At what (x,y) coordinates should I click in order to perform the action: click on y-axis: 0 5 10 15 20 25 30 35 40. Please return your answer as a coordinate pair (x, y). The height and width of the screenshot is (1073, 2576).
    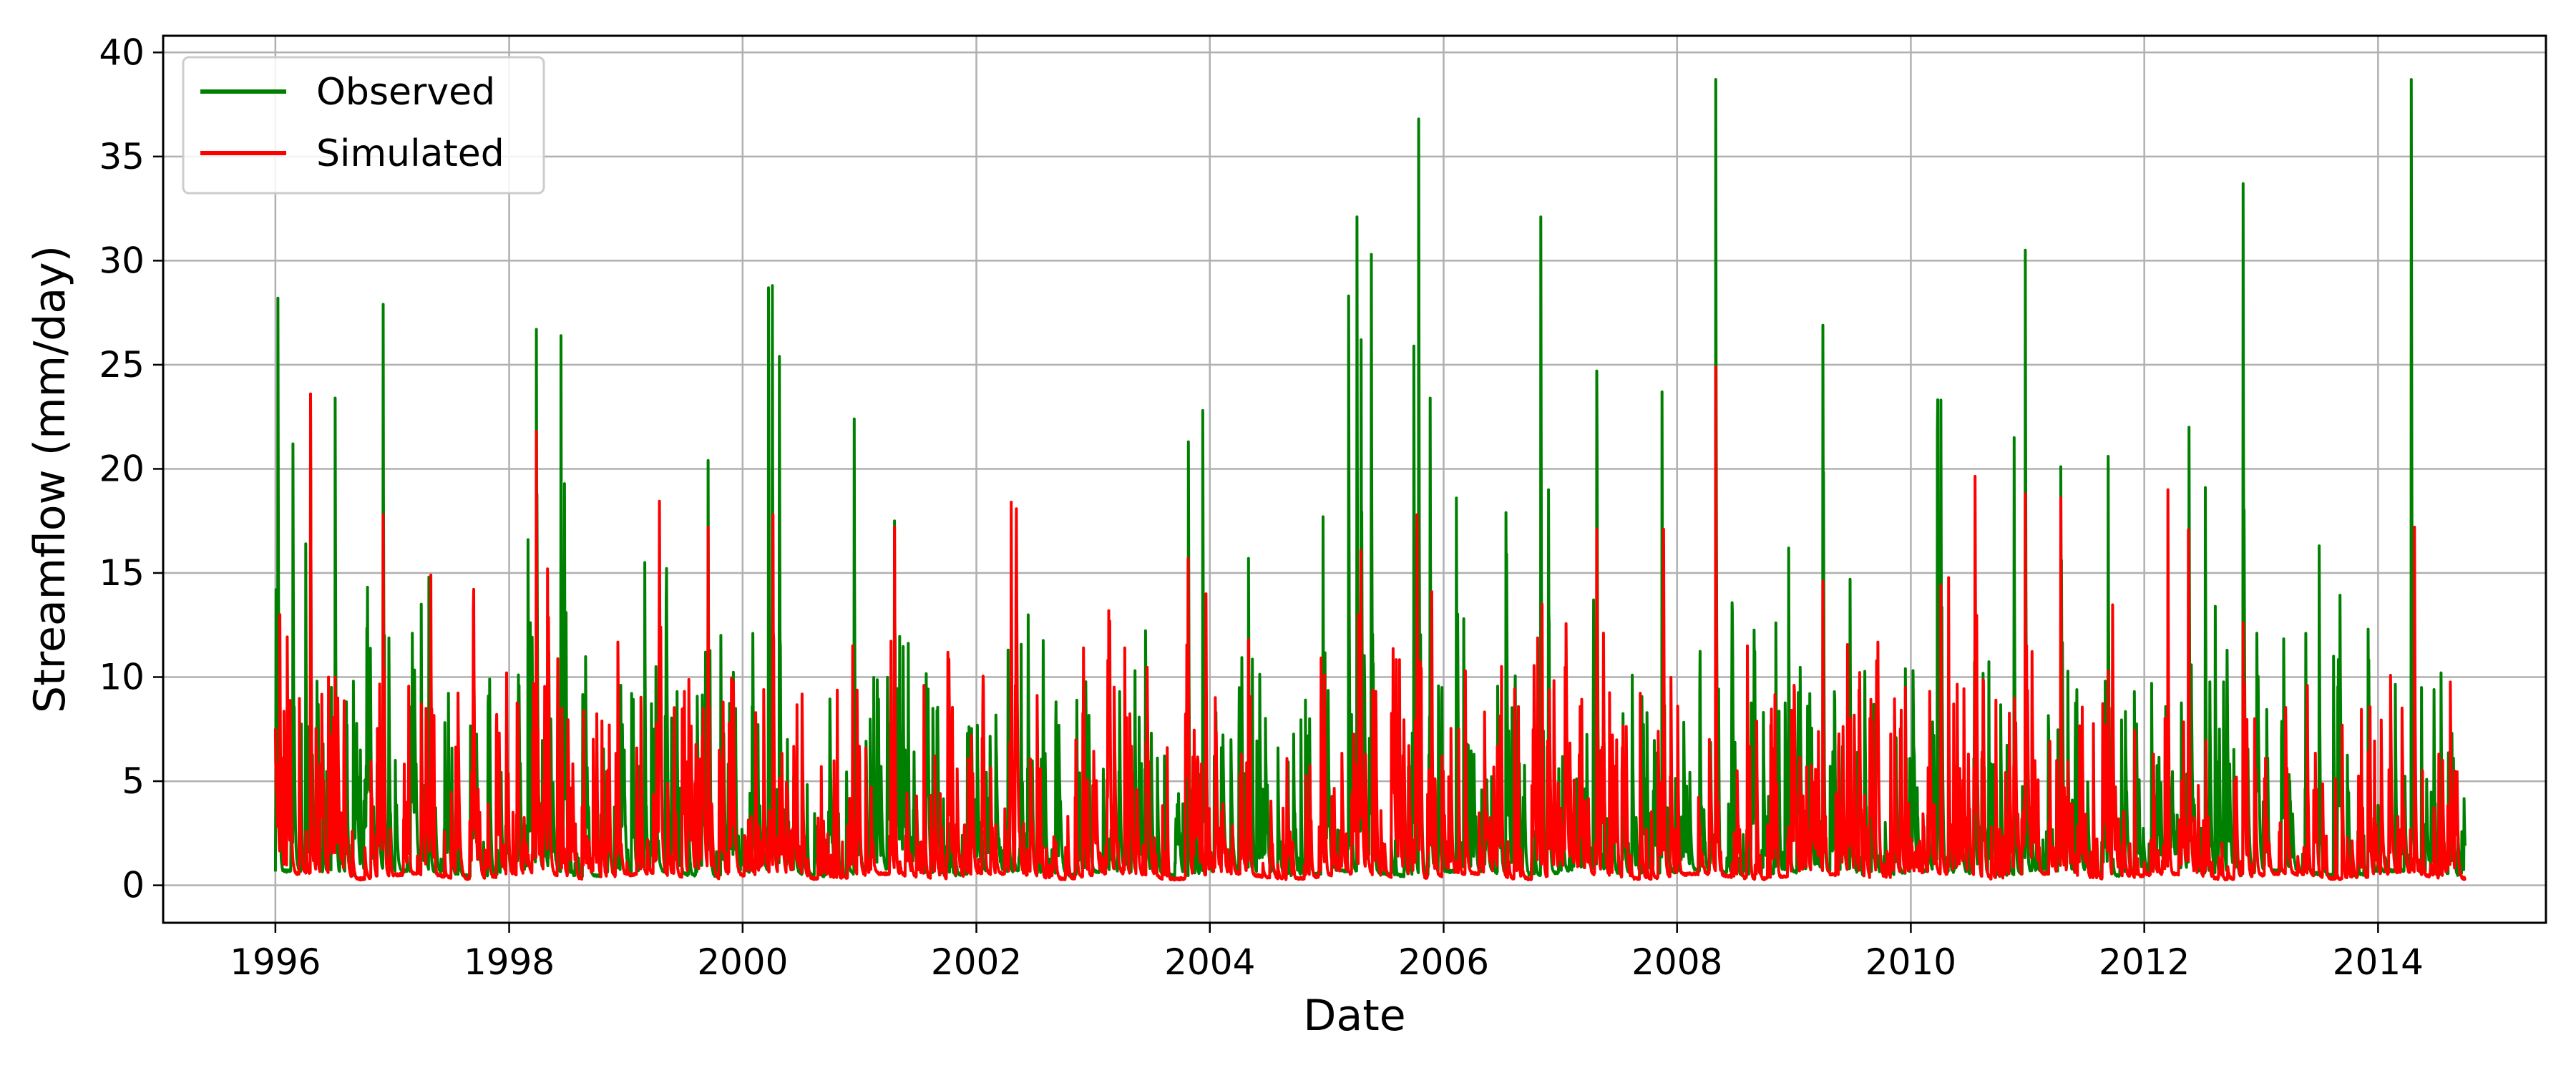
    Looking at the image, I should click on (131, 468).